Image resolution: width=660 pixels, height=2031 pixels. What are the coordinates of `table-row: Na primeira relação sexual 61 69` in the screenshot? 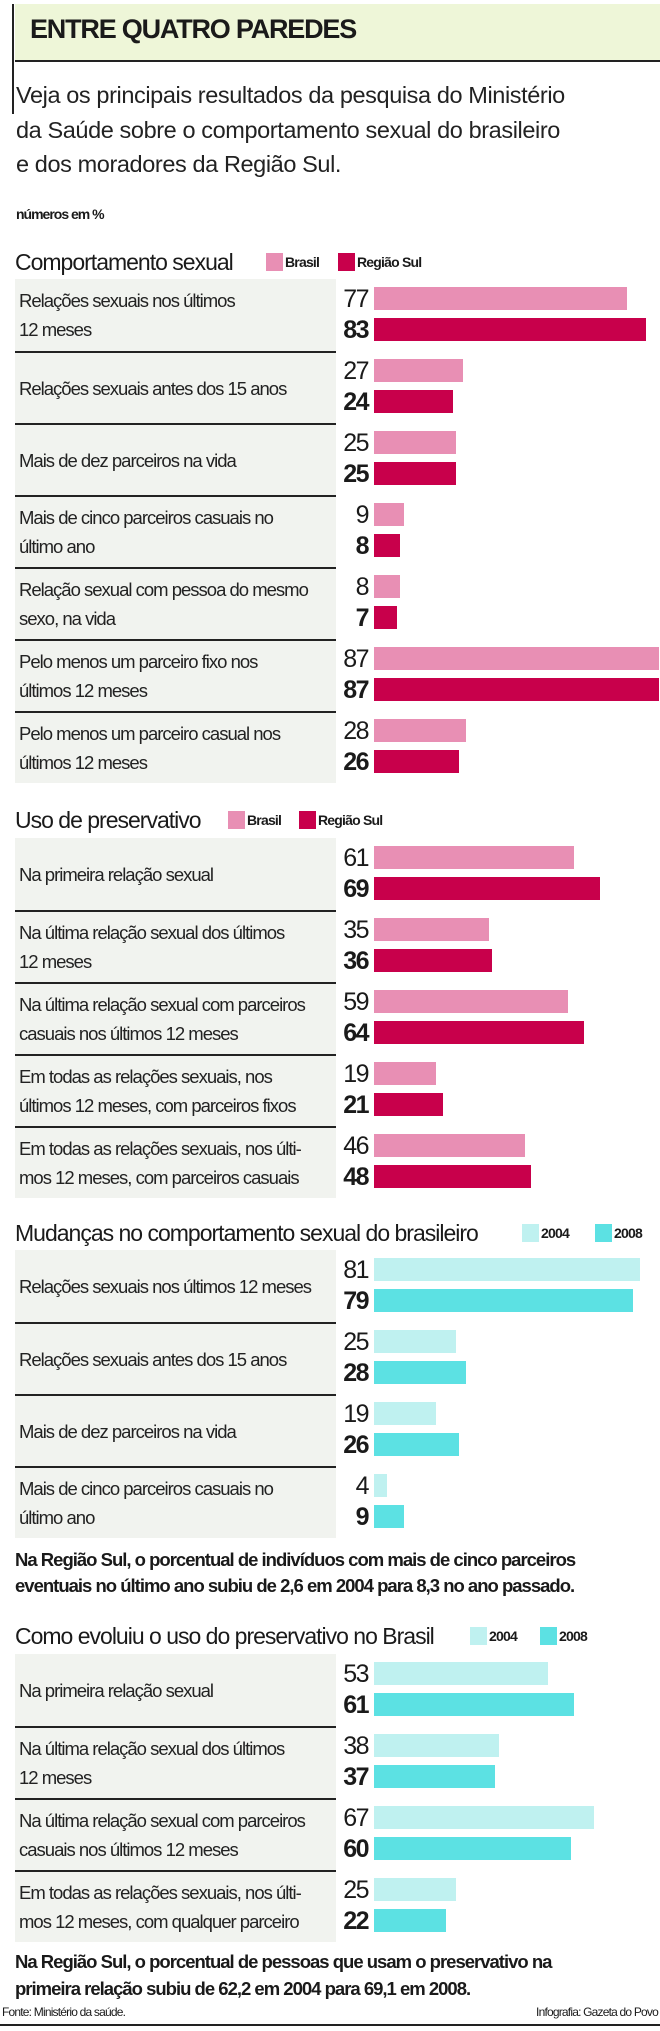 It's located at (330, 874).